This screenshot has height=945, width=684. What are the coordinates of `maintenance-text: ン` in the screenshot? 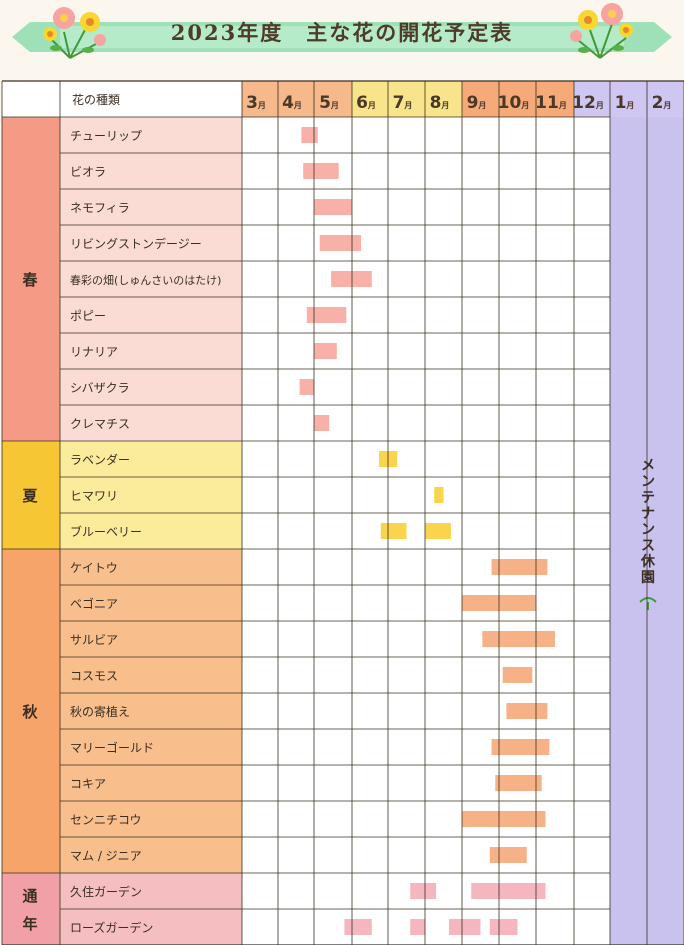 It's located at (648, 482).